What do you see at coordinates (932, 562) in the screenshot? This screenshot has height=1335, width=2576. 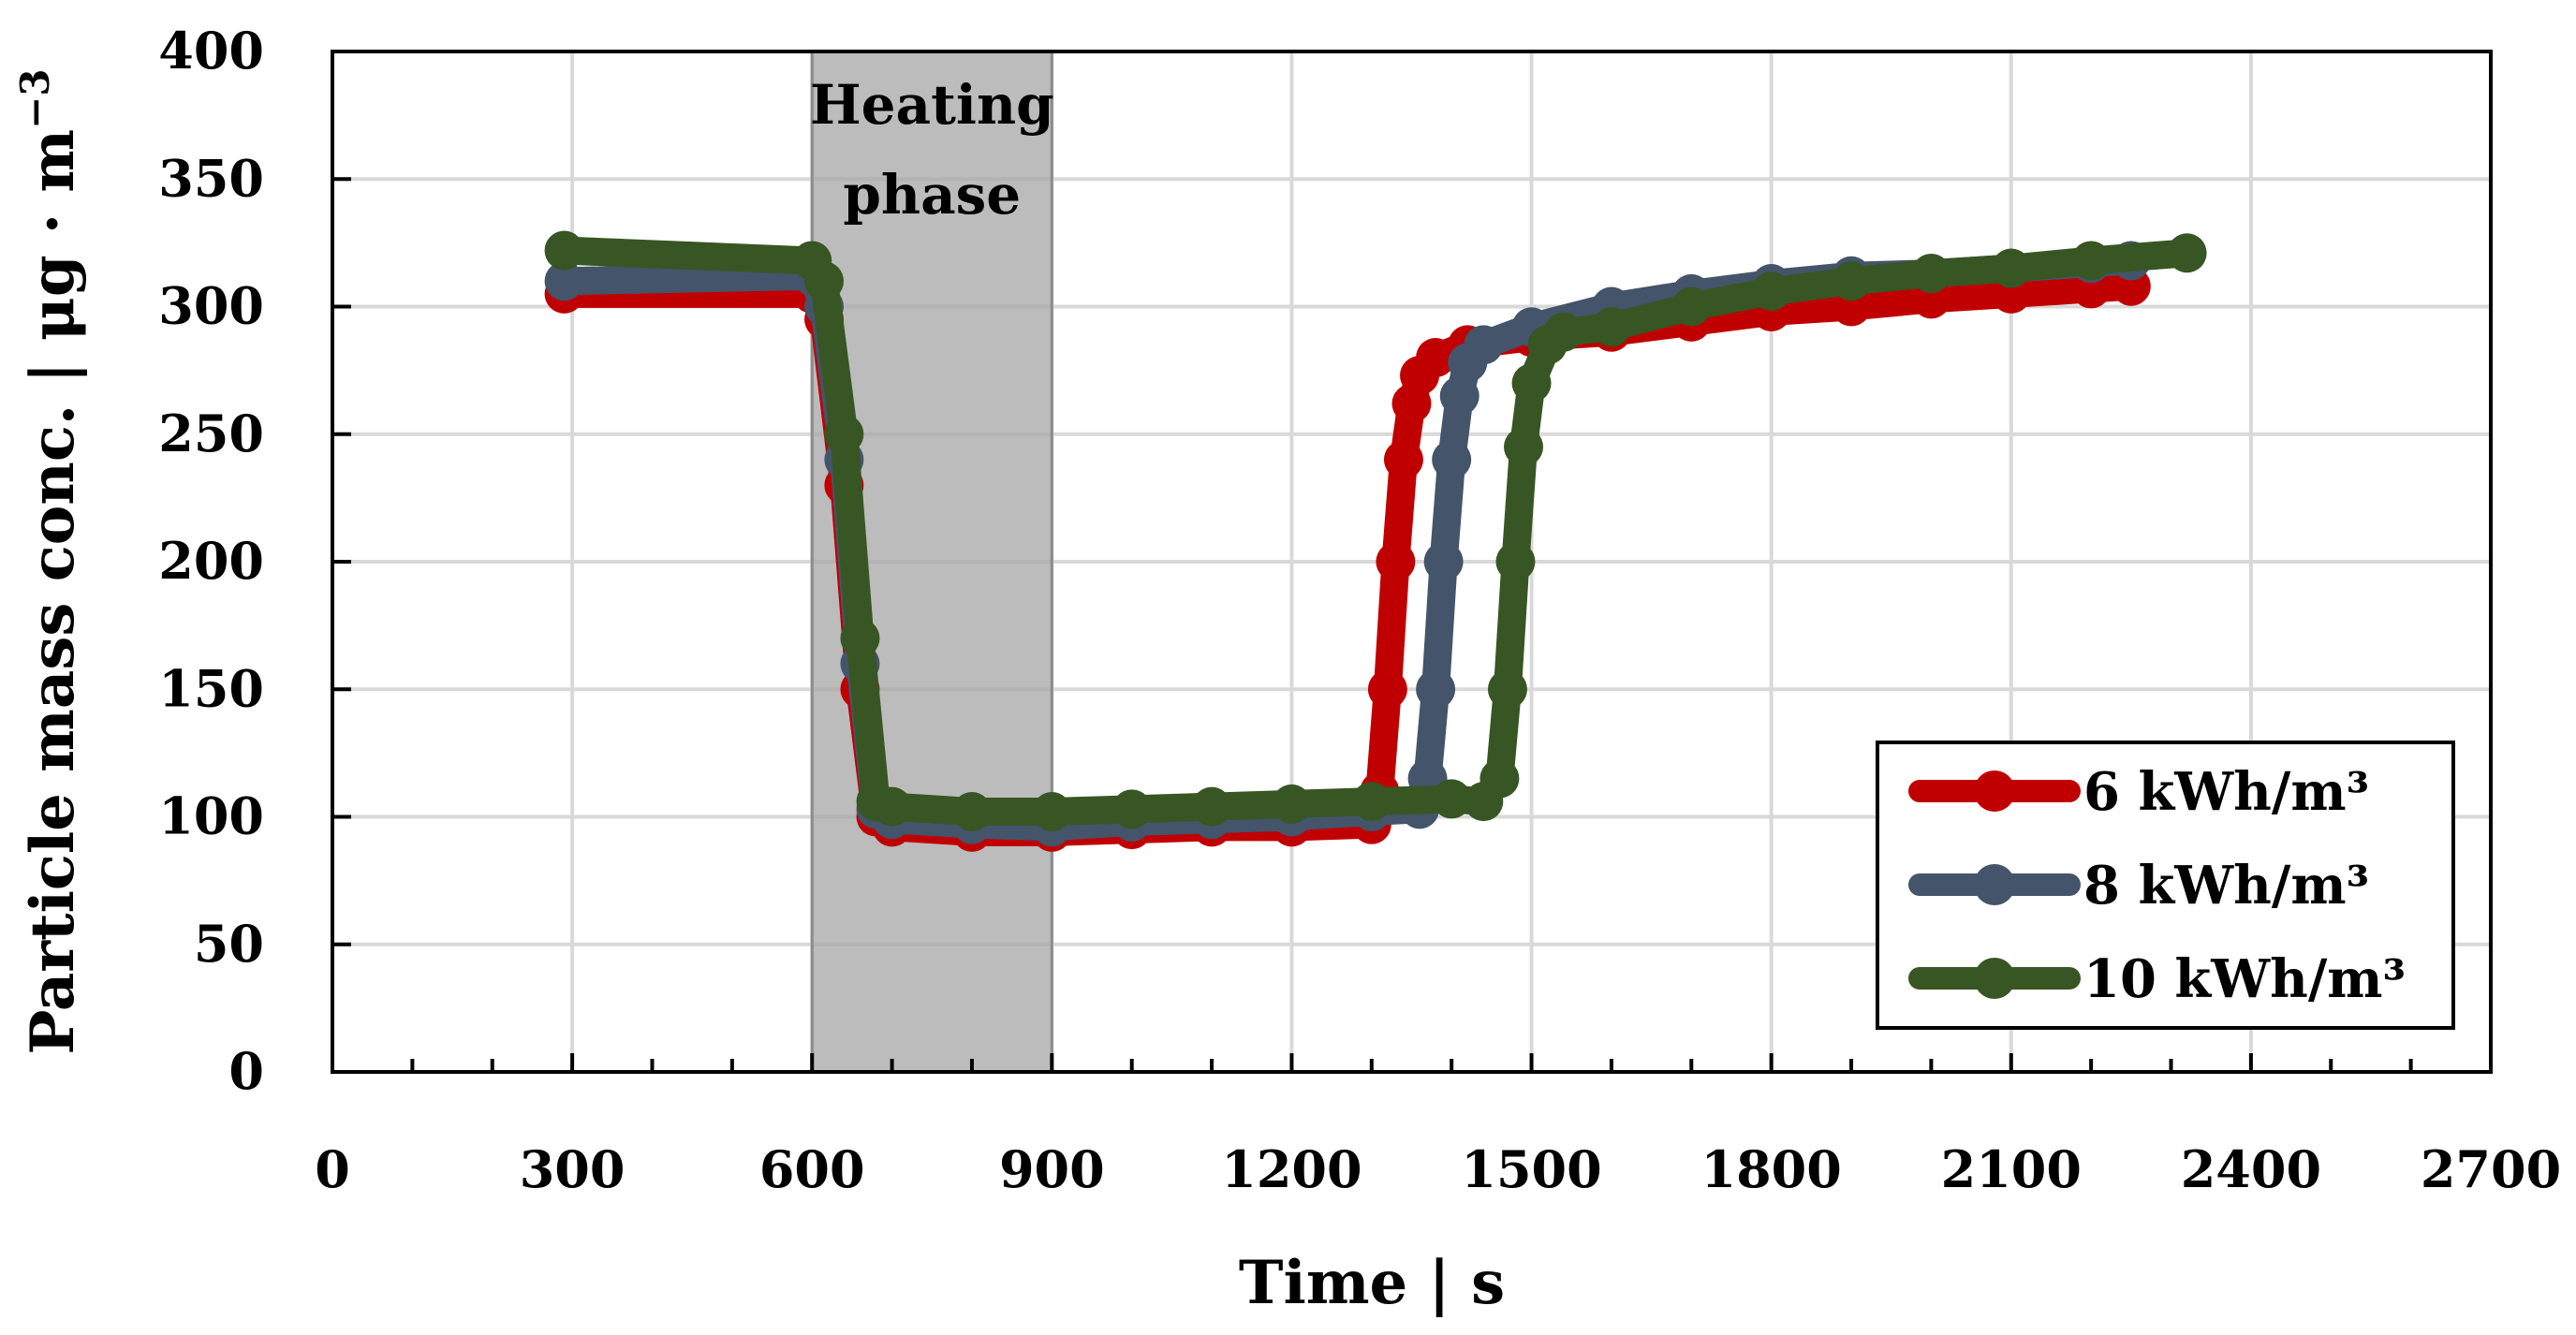 I see `heating-phase-band: Heating phase` at bounding box center [932, 562].